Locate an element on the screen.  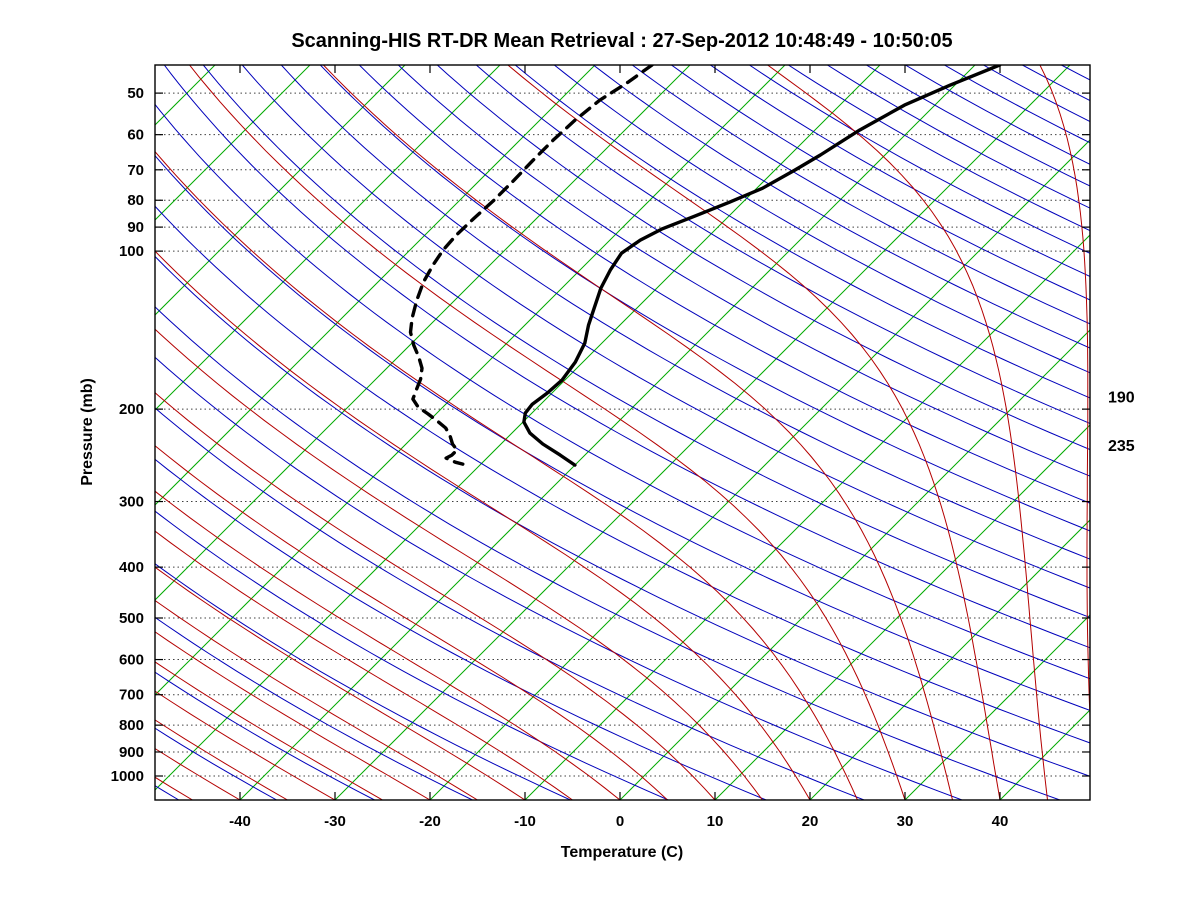
pressure-tick-label: 700 is located at coordinates (131, 695).